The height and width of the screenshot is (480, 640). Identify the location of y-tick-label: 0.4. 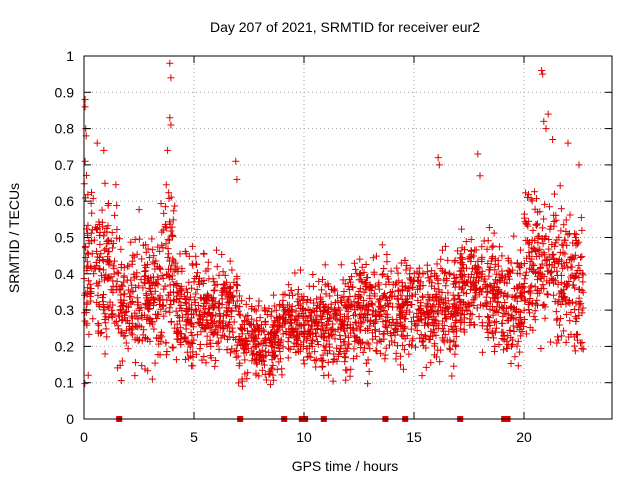
(65, 274).